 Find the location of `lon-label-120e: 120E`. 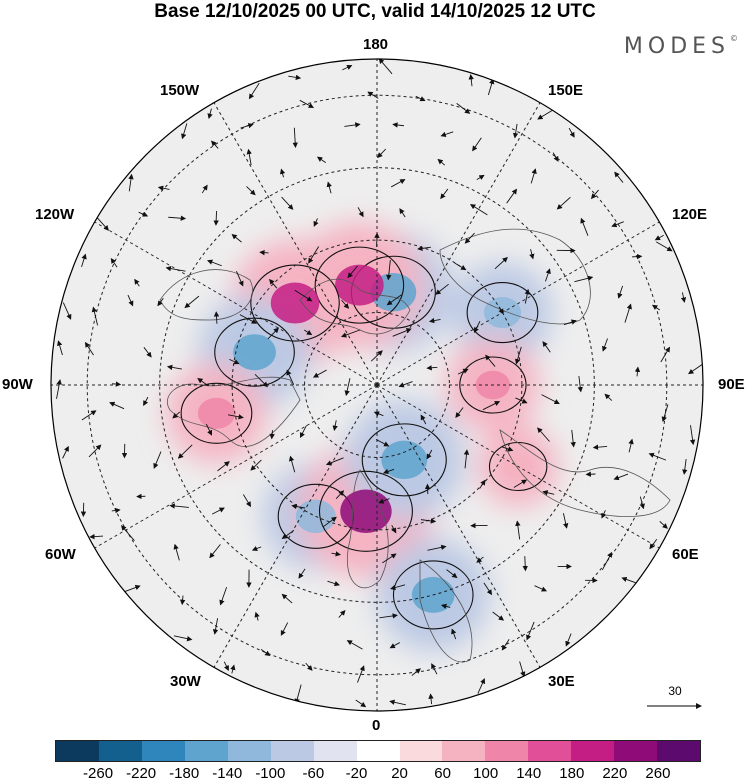

lon-label-120e: 120E is located at coordinates (690, 214).